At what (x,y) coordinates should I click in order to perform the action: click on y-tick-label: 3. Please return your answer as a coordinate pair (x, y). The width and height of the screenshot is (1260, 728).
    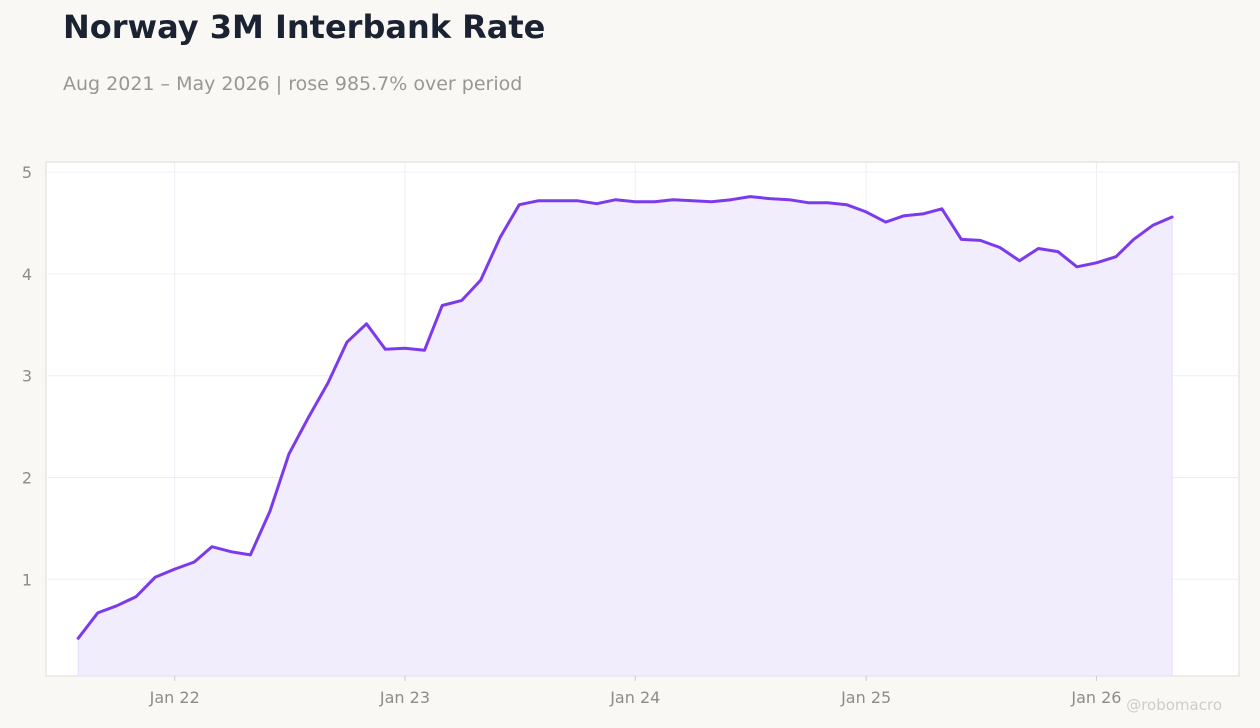
    Looking at the image, I should click on (27, 376).